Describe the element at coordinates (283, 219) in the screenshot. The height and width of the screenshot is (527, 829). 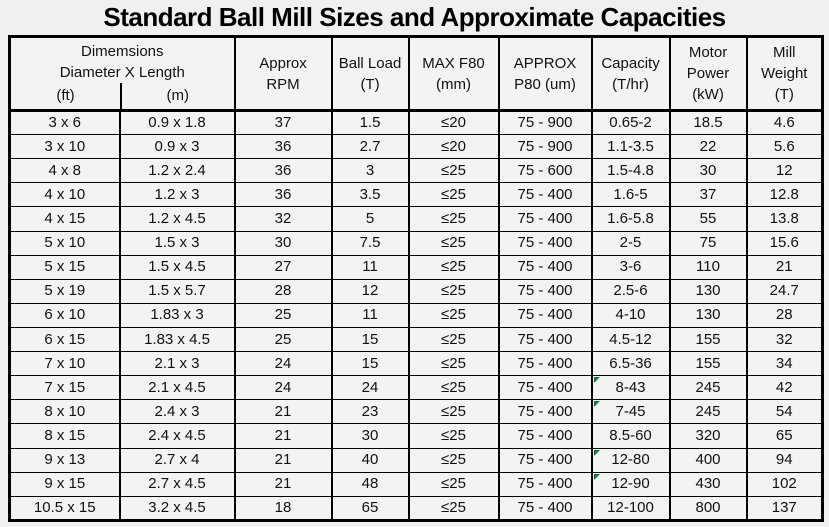
I see `cell-approx-rpm: 32` at that location.